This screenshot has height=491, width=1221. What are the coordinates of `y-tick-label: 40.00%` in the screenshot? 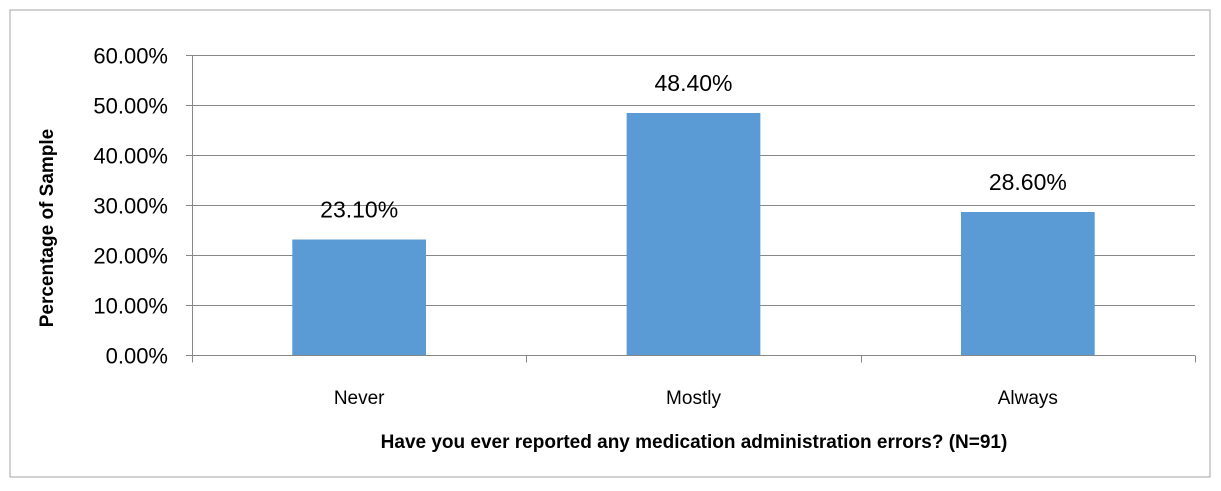 It's located at (130, 156).